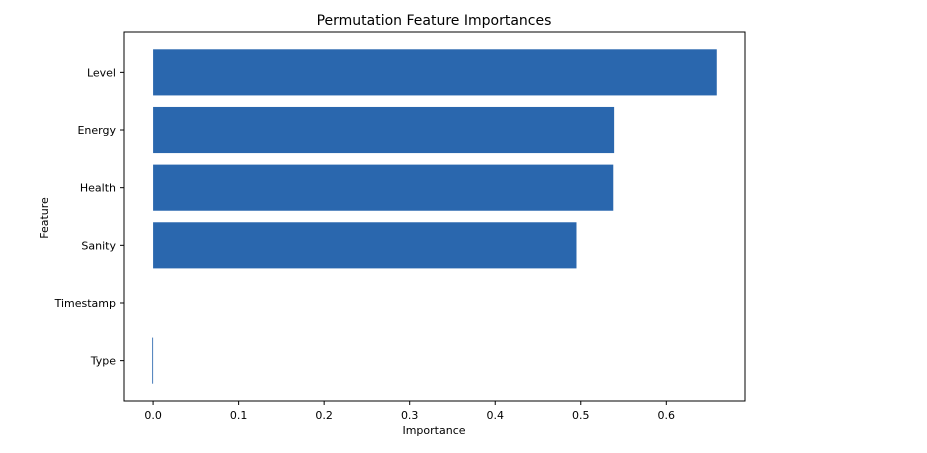 This screenshot has width=927, height=453. What do you see at coordinates (384, 130) in the screenshot?
I see `bar-energy` at bounding box center [384, 130].